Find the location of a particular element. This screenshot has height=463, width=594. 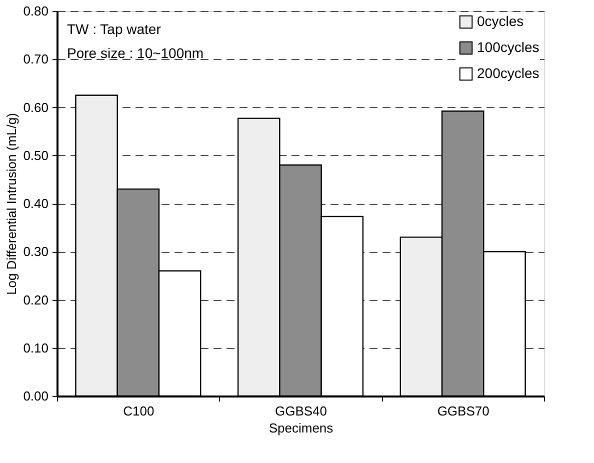

y-tick-label: 0.20 is located at coordinates (35, 300).